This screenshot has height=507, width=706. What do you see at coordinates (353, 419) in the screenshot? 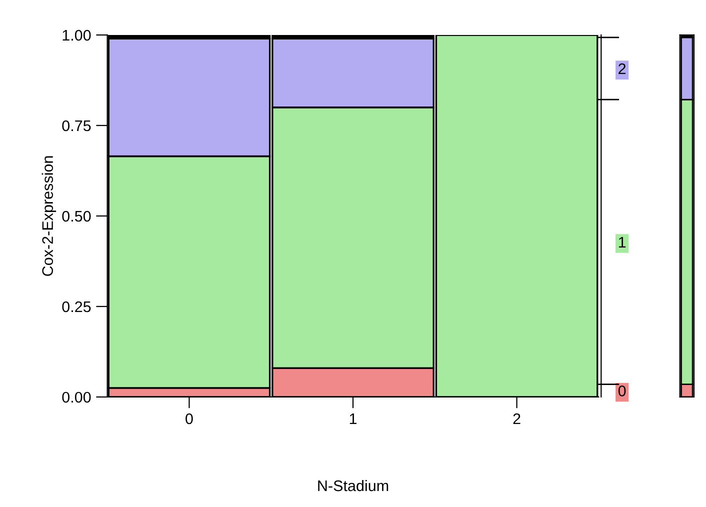
I see `x-tick-label: 1` at bounding box center [353, 419].